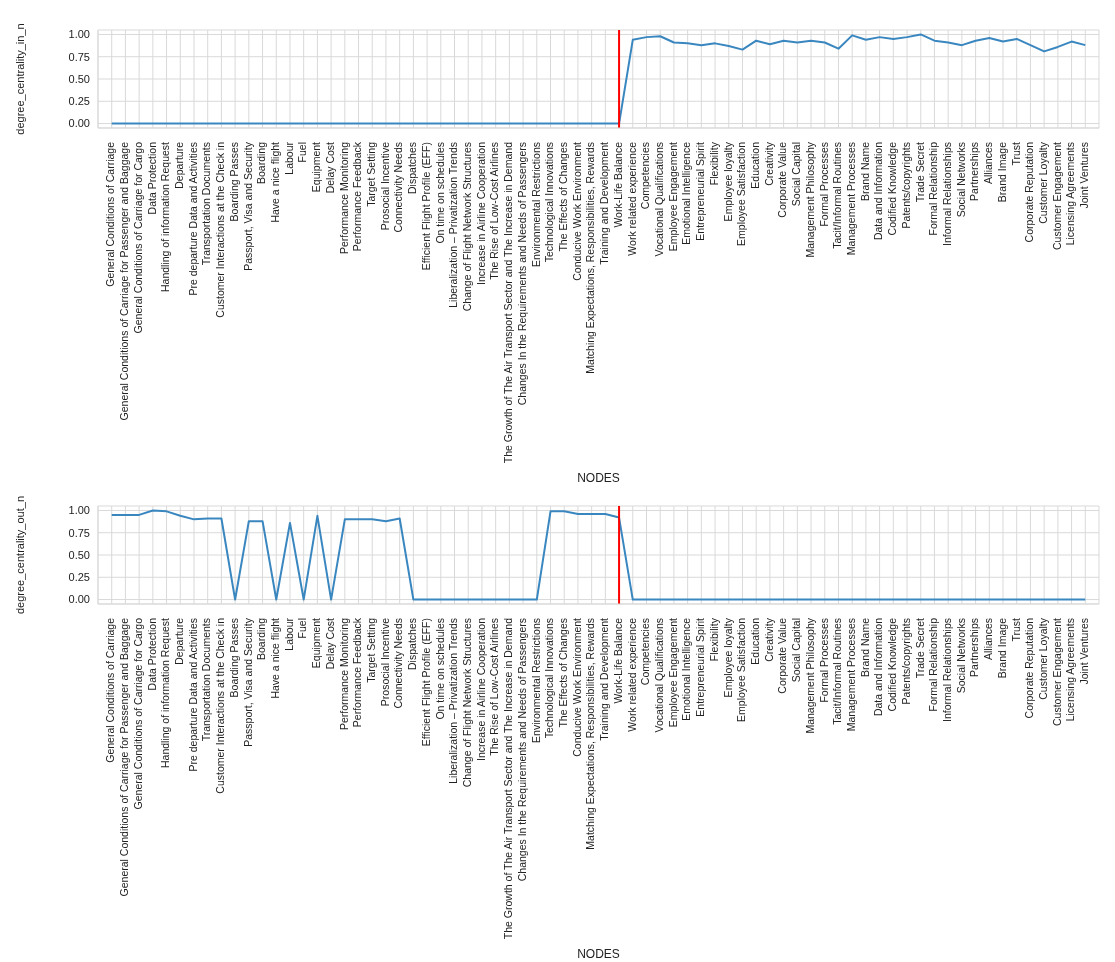 The width and height of the screenshot is (1115, 962). Describe the element at coordinates (79, 34) in the screenshot. I see `y-tick-label: 1.00` at that location.